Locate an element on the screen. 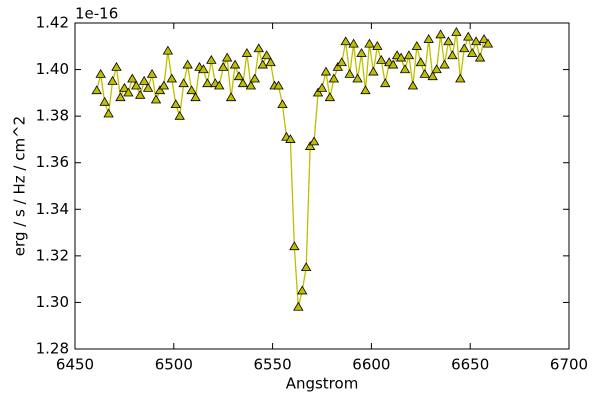 This screenshot has height=407, width=600. y-tick-label: 1.40 is located at coordinates (52, 69).